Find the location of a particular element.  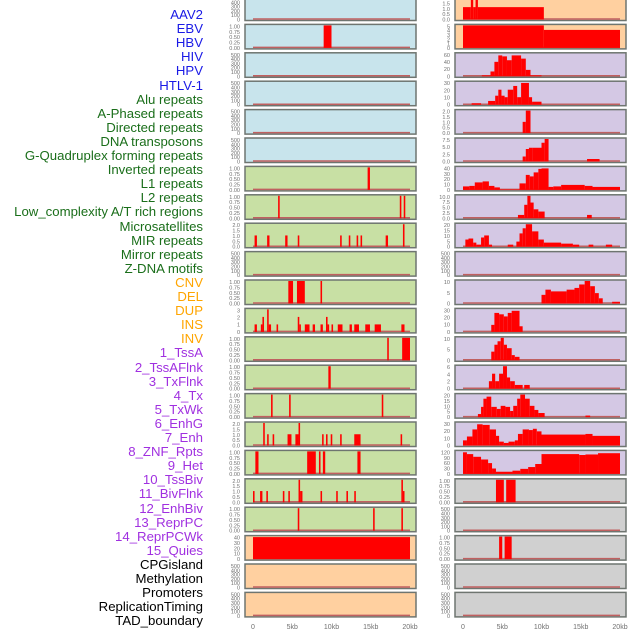

y-tick-label: 7.5 is located at coordinates (446, 141).